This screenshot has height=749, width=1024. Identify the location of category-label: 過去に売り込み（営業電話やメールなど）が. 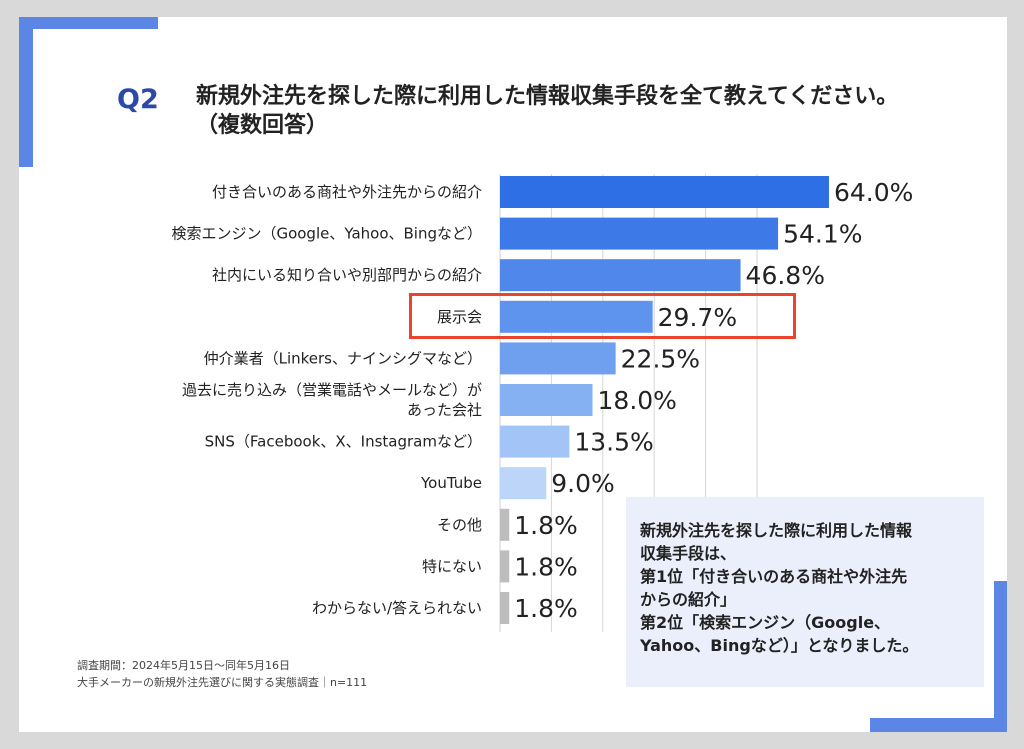
(332, 390).